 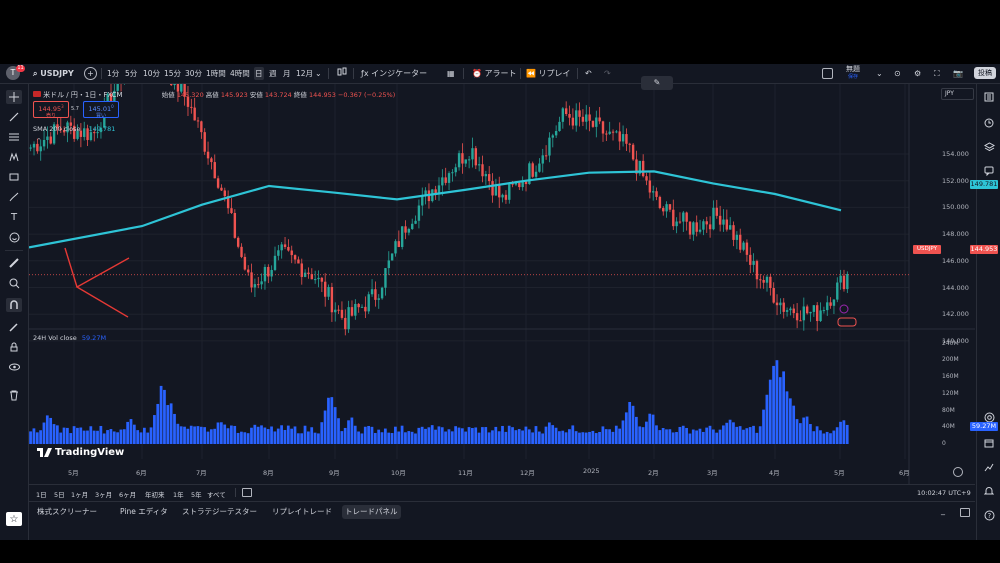 I want to click on time-axis-settings-icon, so click(x=958, y=472).